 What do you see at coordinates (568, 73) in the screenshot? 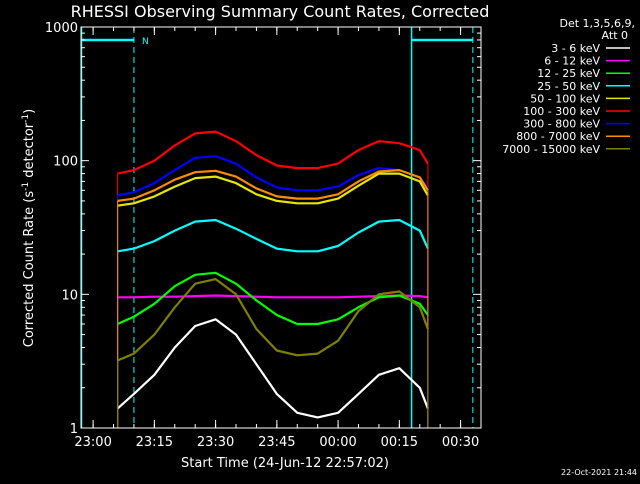
I see `legend-label-2: 12 - 25 keV` at bounding box center [568, 73].